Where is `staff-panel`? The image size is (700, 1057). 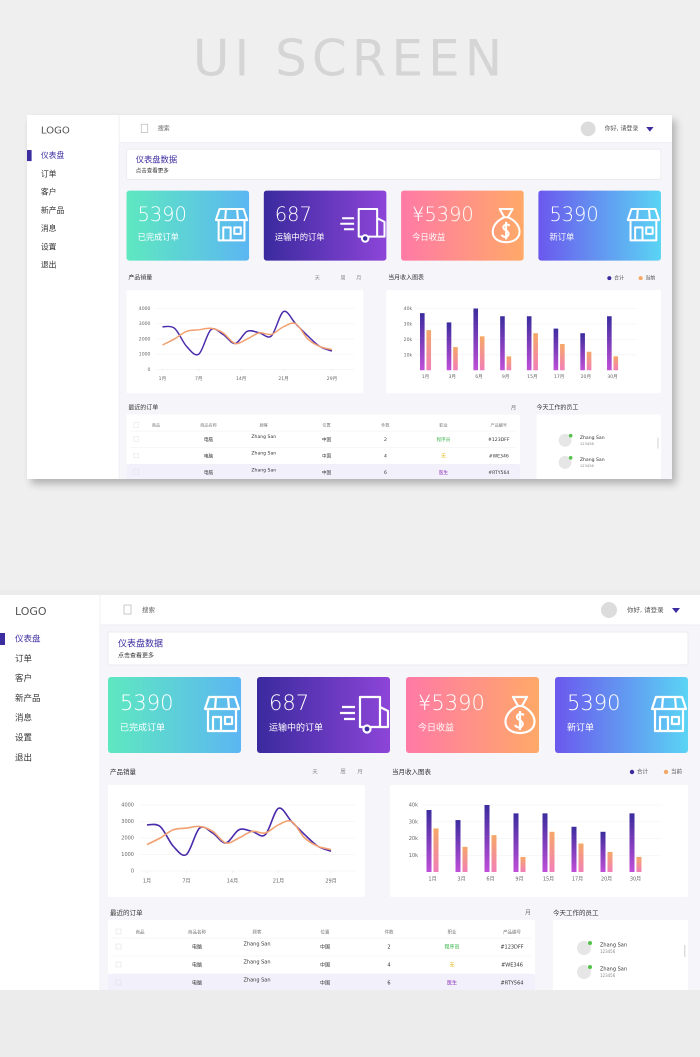
staff-panel is located at coordinates (620, 955).